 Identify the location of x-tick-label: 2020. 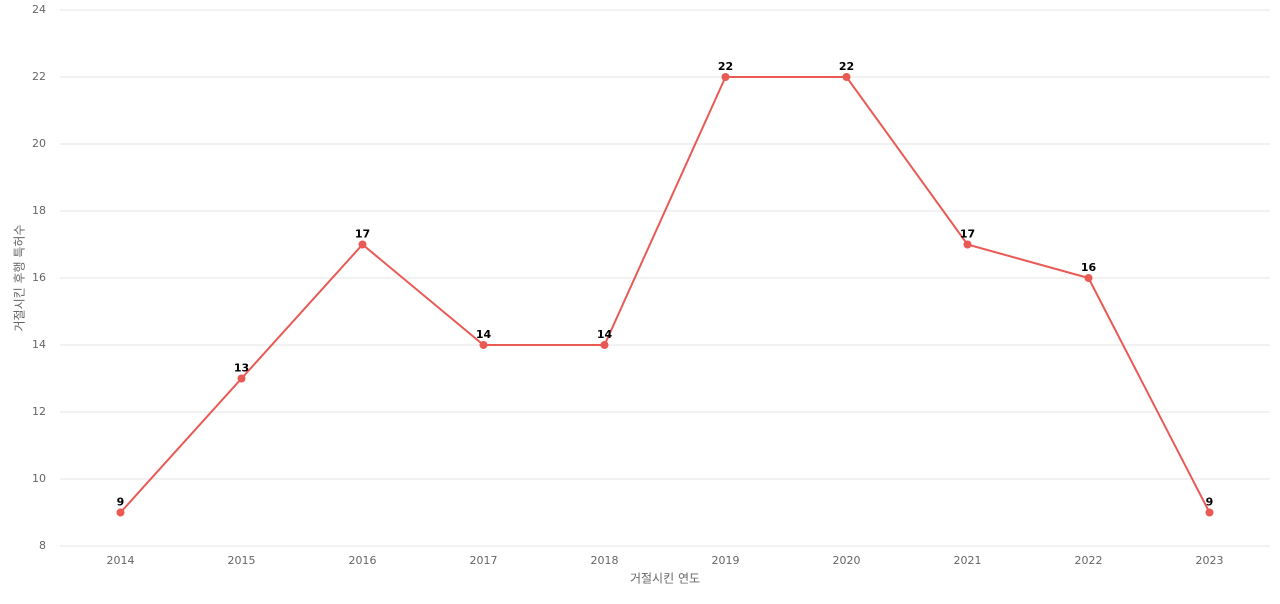
(847, 560).